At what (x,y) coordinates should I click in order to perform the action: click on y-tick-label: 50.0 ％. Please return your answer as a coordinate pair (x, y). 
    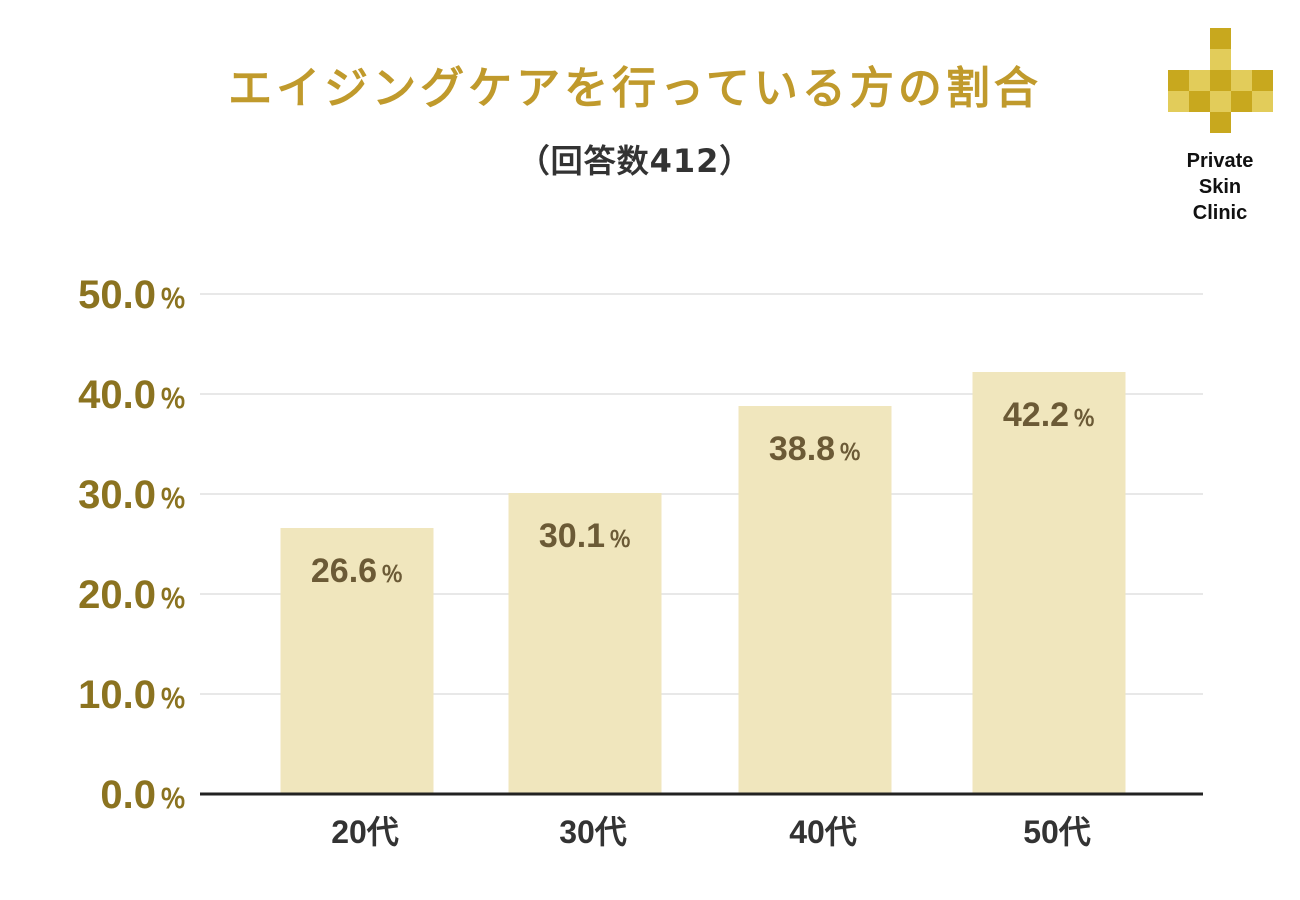
    Looking at the image, I should click on (132, 295).